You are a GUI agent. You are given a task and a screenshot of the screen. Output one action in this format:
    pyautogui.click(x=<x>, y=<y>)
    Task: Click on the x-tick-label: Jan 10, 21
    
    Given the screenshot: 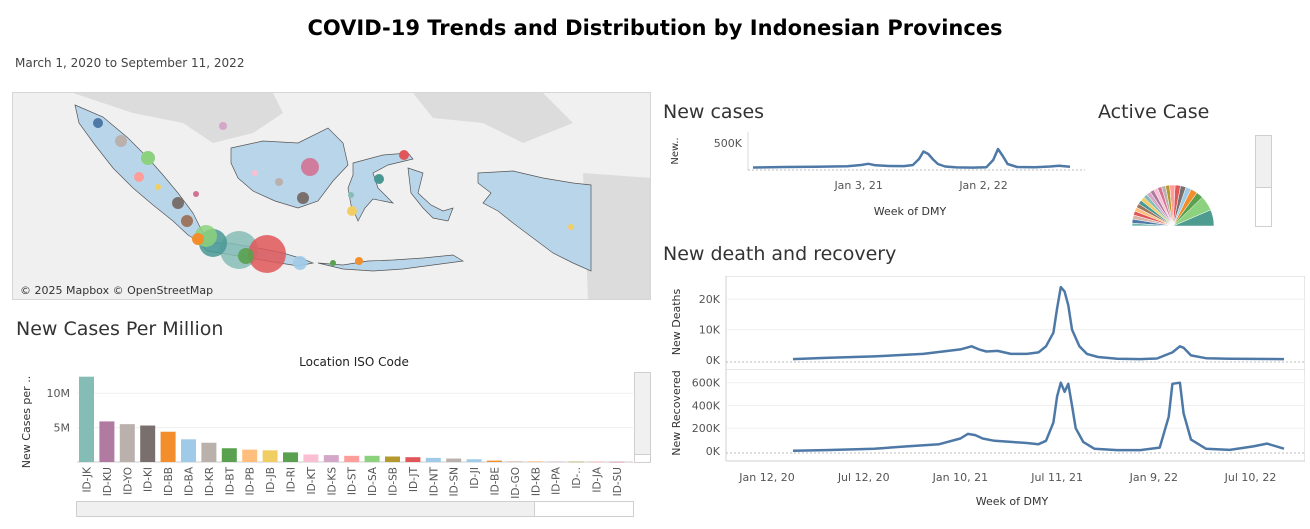 What is the action you would take?
    pyautogui.click(x=960, y=477)
    